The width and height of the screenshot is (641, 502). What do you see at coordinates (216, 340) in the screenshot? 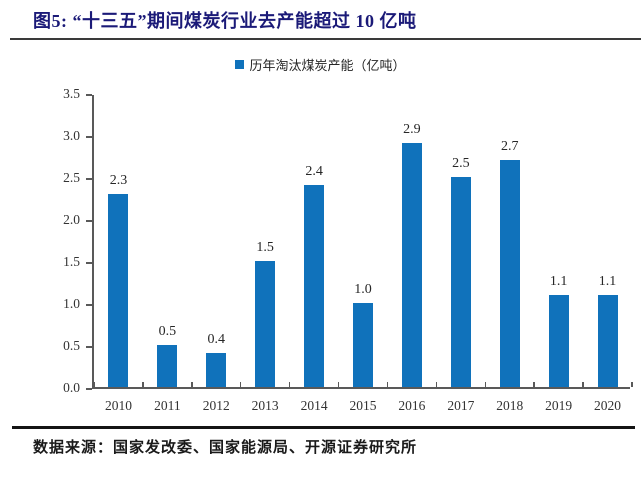
I see `bar-value-label: 0.4` at bounding box center [216, 340].